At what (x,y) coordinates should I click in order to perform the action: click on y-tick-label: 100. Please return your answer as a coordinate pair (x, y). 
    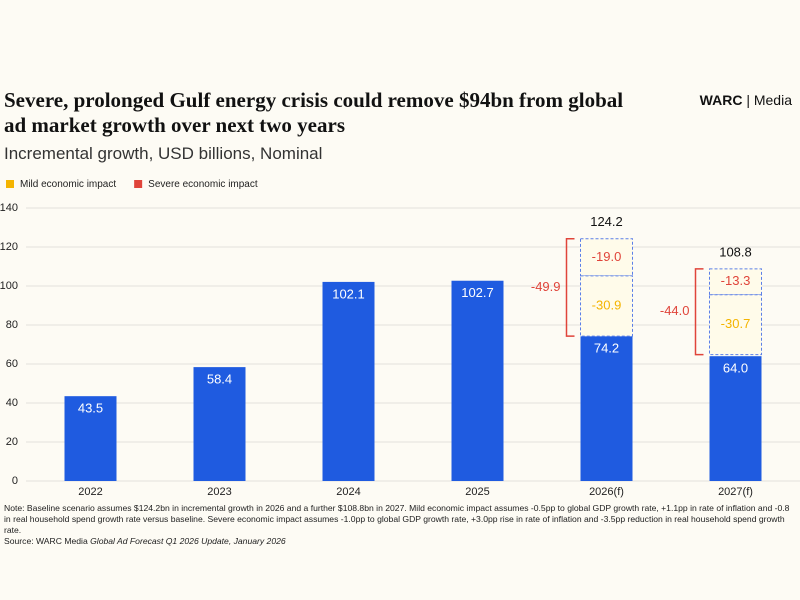
    Looking at the image, I should click on (9, 286).